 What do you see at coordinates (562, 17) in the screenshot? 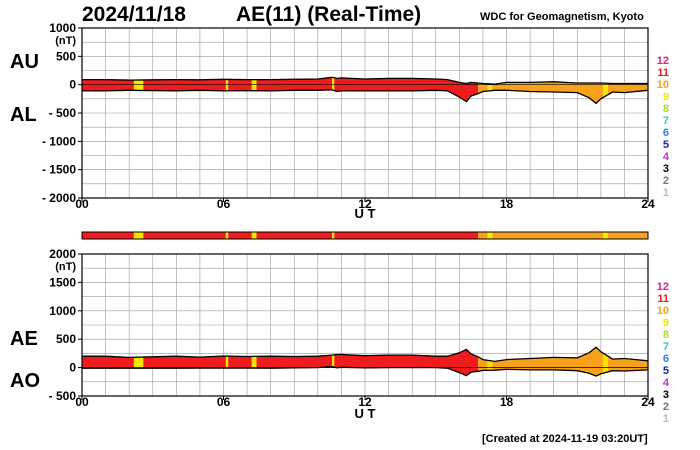
I see `chart-source: WDC for Geomagnetism, Kyoto` at bounding box center [562, 17].